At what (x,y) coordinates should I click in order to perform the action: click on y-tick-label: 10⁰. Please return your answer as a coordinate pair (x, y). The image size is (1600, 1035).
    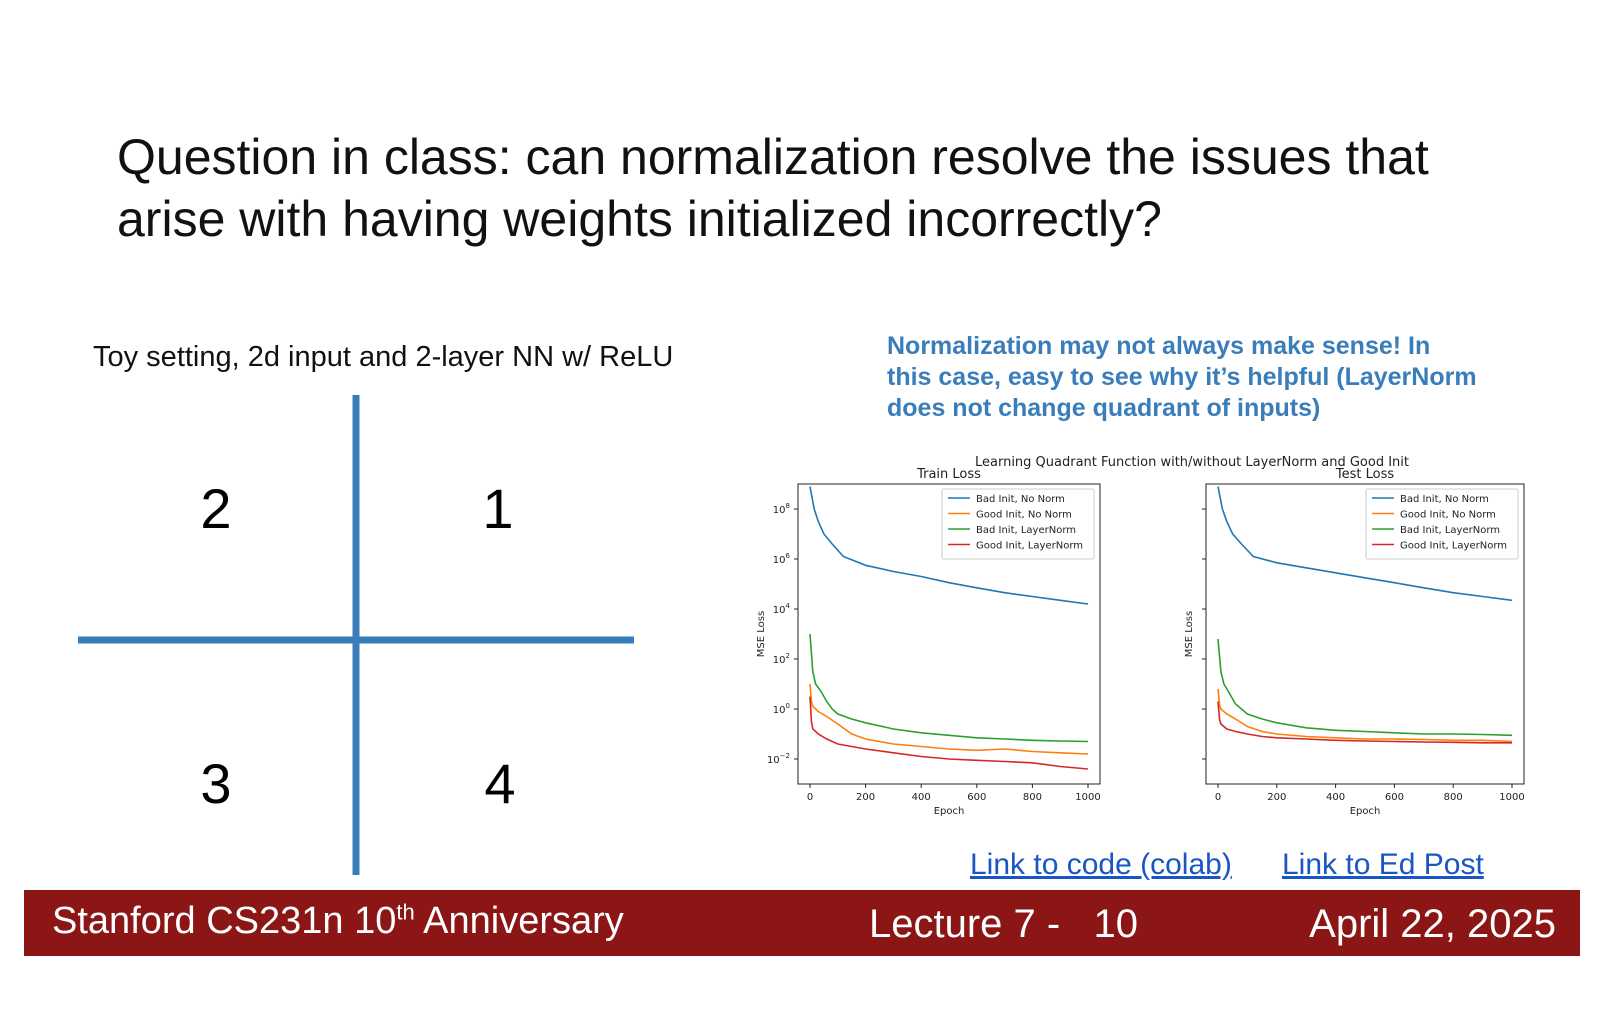
    Looking at the image, I should click on (781, 709).